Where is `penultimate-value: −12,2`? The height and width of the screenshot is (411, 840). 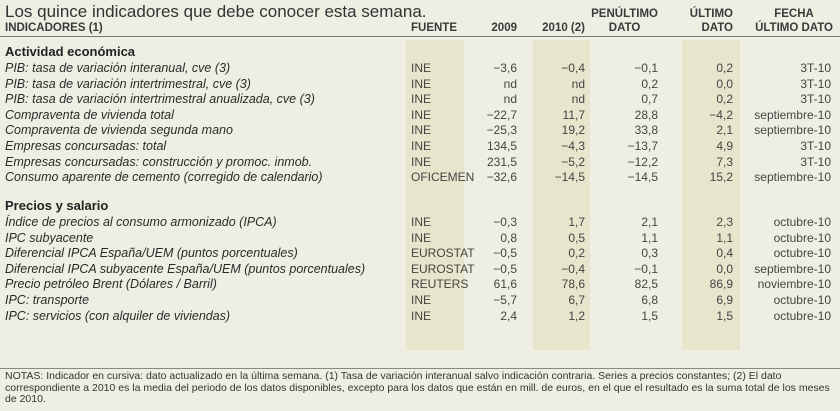
penultimate-value: −12,2 is located at coordinates (642, 161).